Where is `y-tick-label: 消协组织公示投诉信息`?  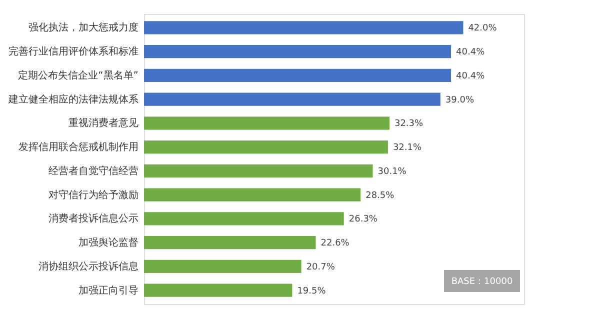 y-tick-label: 消协组织公示投诉信息 is located at coordinates (88, 266).